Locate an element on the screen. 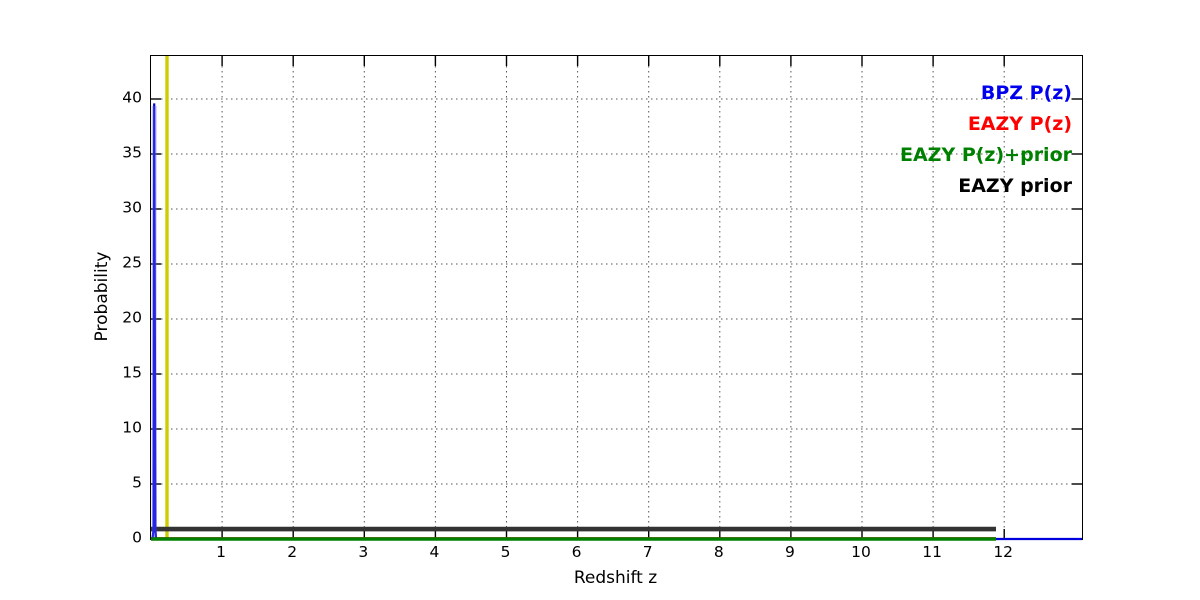 The width and height of the screenshot is (1200, 600). y-axis-tick-labels: 0 5 10 15 20 25 30 35 40 is located at coordinates (121, 300).